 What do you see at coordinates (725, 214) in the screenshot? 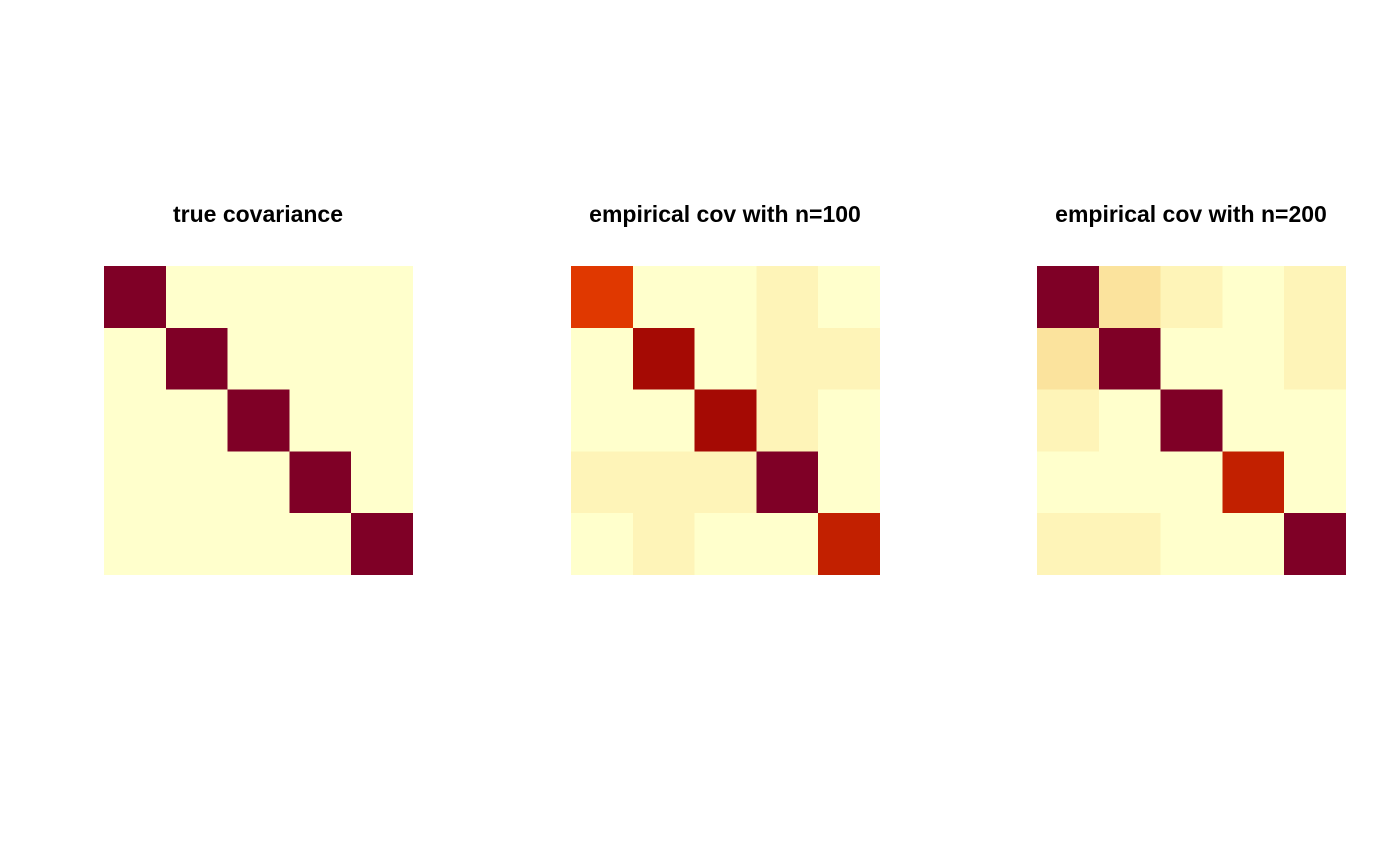
I see `chart-title: empirical cov with n=100` at bounding box center [725, 214].